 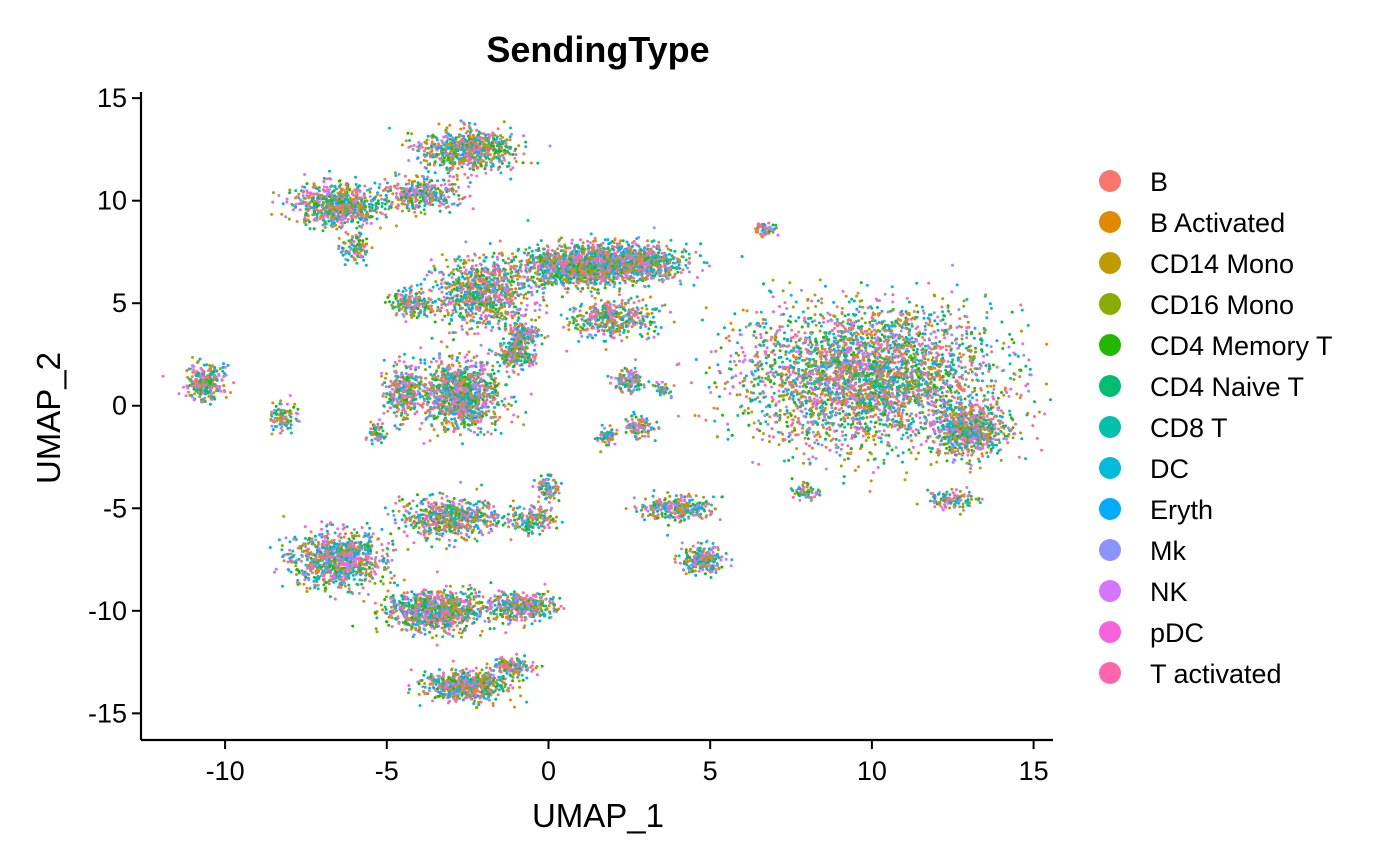 What do you see at coordinates (597, 49) in the screenshot?
I see `chart-title: SendingType` at bounding box center [597, 49].